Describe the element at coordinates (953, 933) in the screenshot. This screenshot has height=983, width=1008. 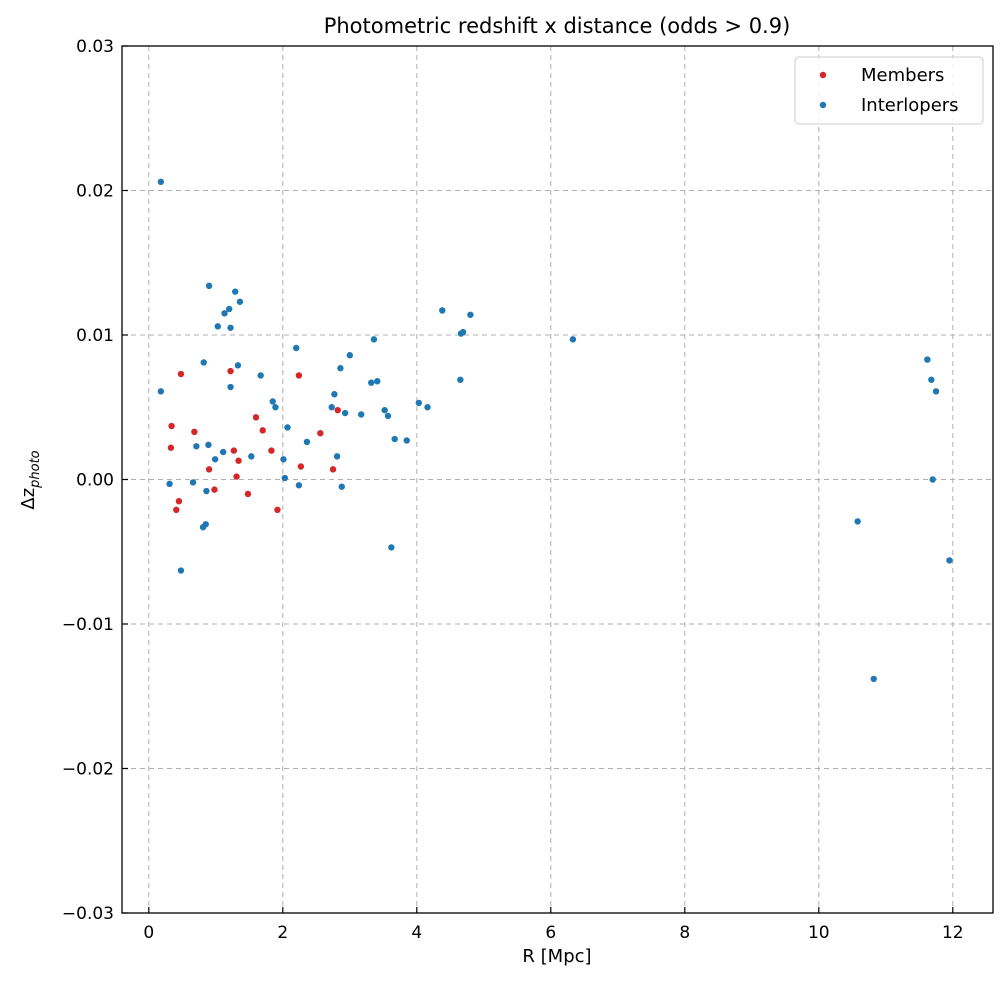
I see `x-tick-label: 12` at that location.